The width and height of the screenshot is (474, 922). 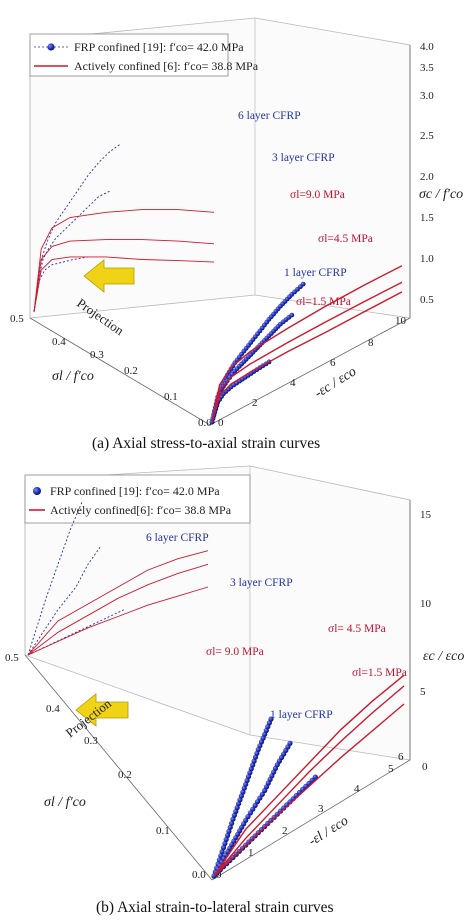 I want to click on panel-b-projection: Projection, so click(x=96, y=716).